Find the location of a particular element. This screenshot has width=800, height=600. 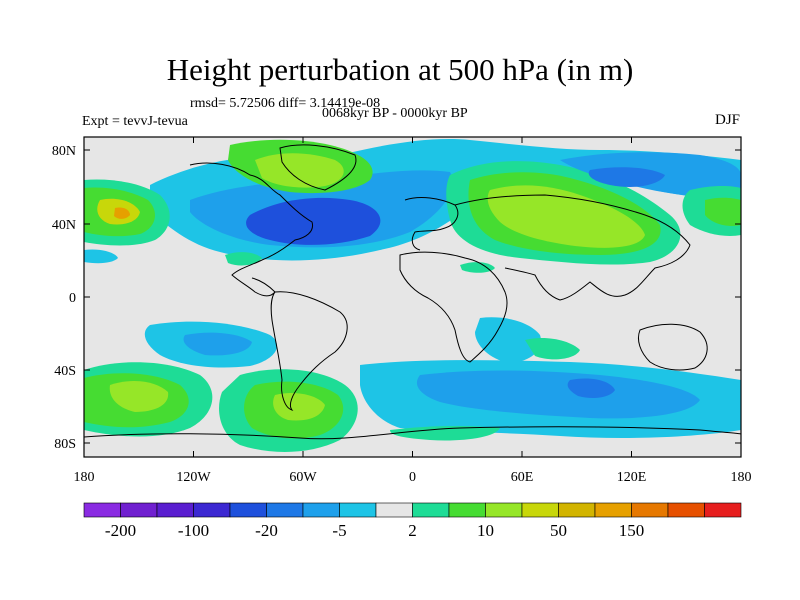

contour-yellow-south-atlantic is located at coordinates (299, 407).